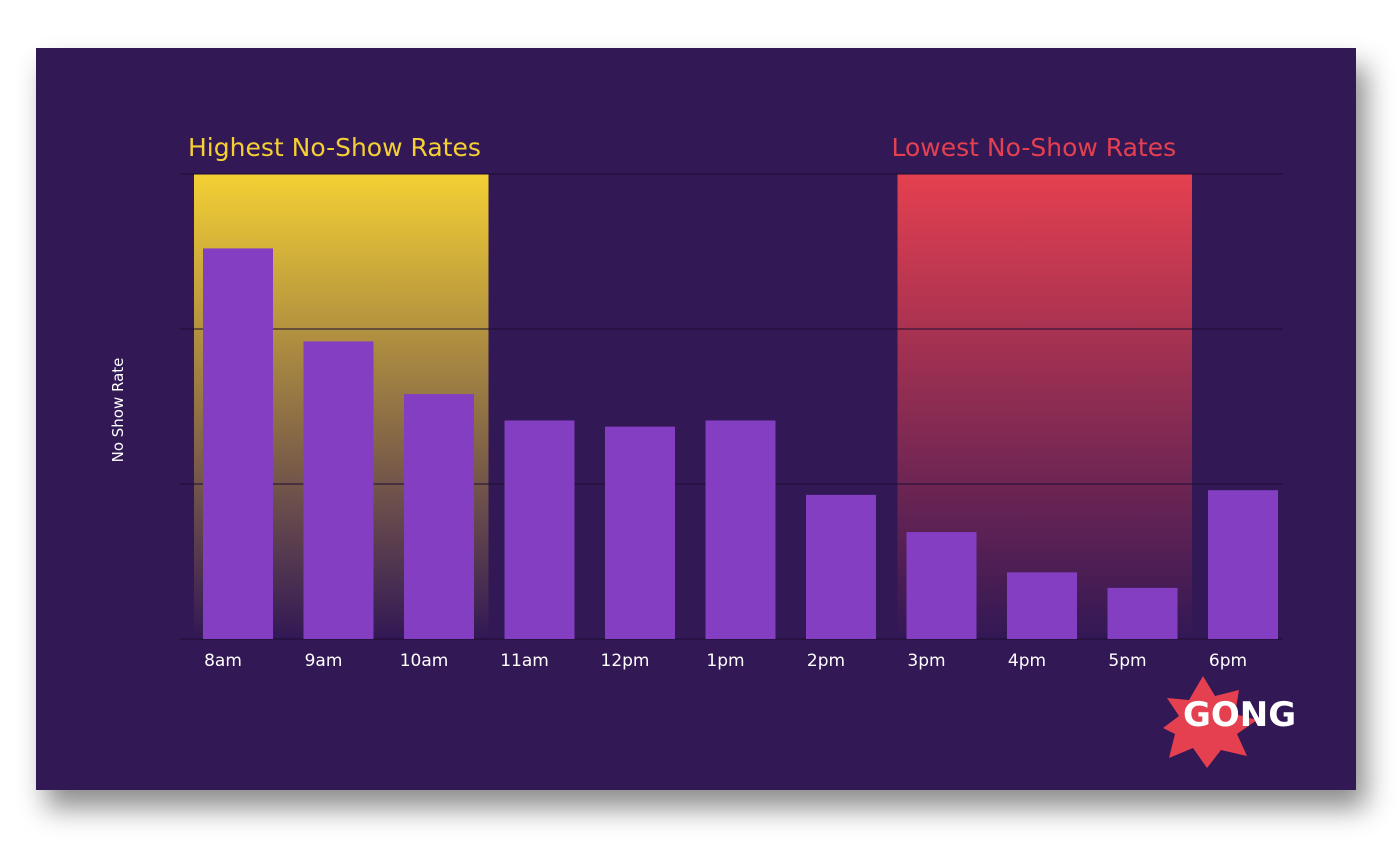 Image resolution: width=1400 pixels, height=846 pixels. Describe the element at coordinates (826, 661) in the screenshot. I see `x-tick-label-2pm: 2pm` at that location.